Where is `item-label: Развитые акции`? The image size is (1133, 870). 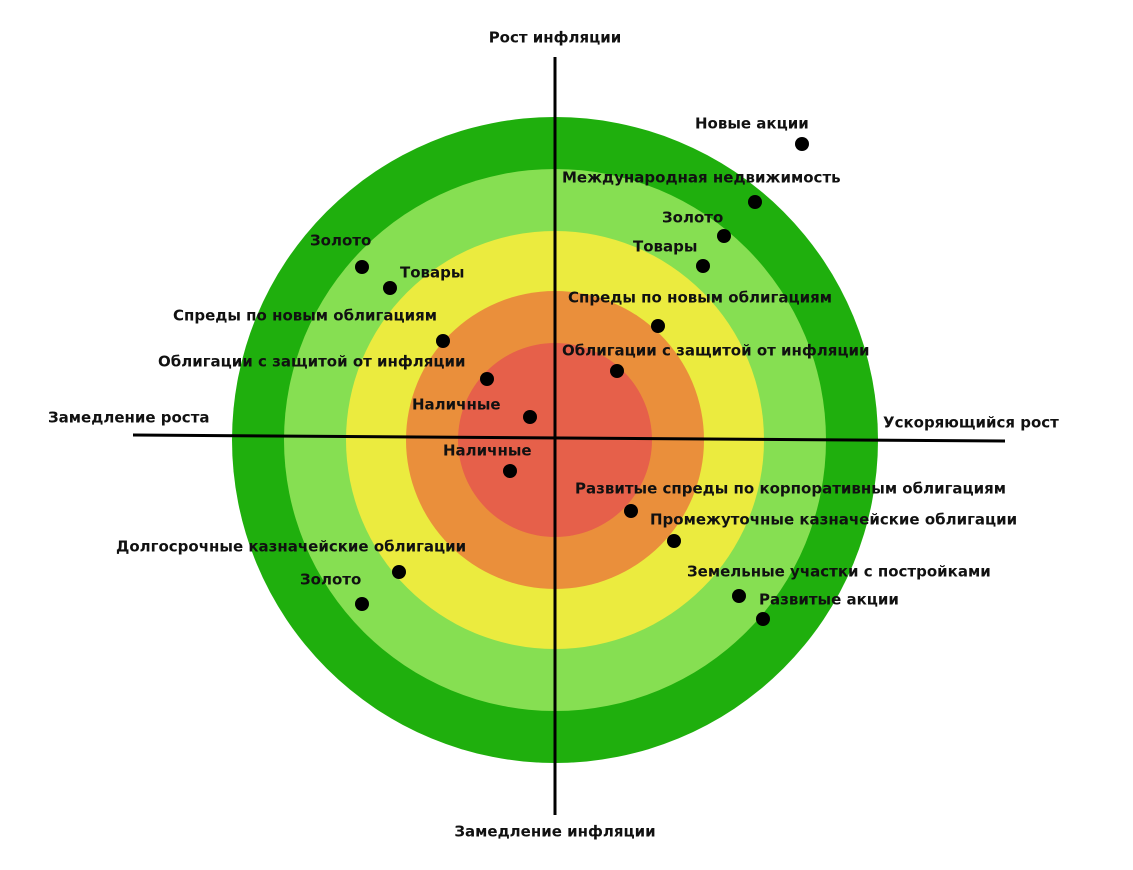 item-label: Развитые акции is located at coordinates (829, 600).